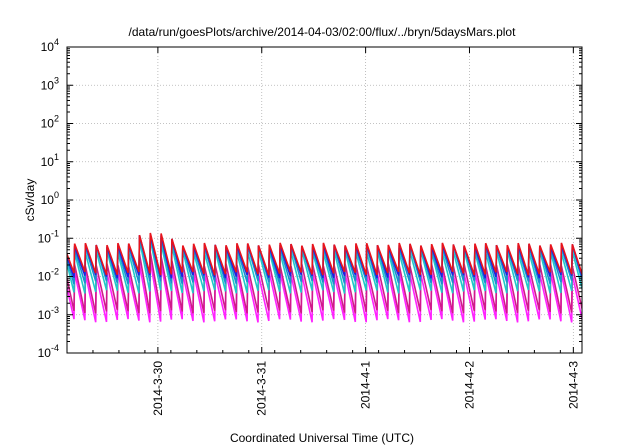 Image resolution: width=640 pixels, height=448 pixels. What do you see at coordinates (48, 275) in the screenshot?
I see `y-tick-label: 10⁻²` at bounding box center [48, 275].